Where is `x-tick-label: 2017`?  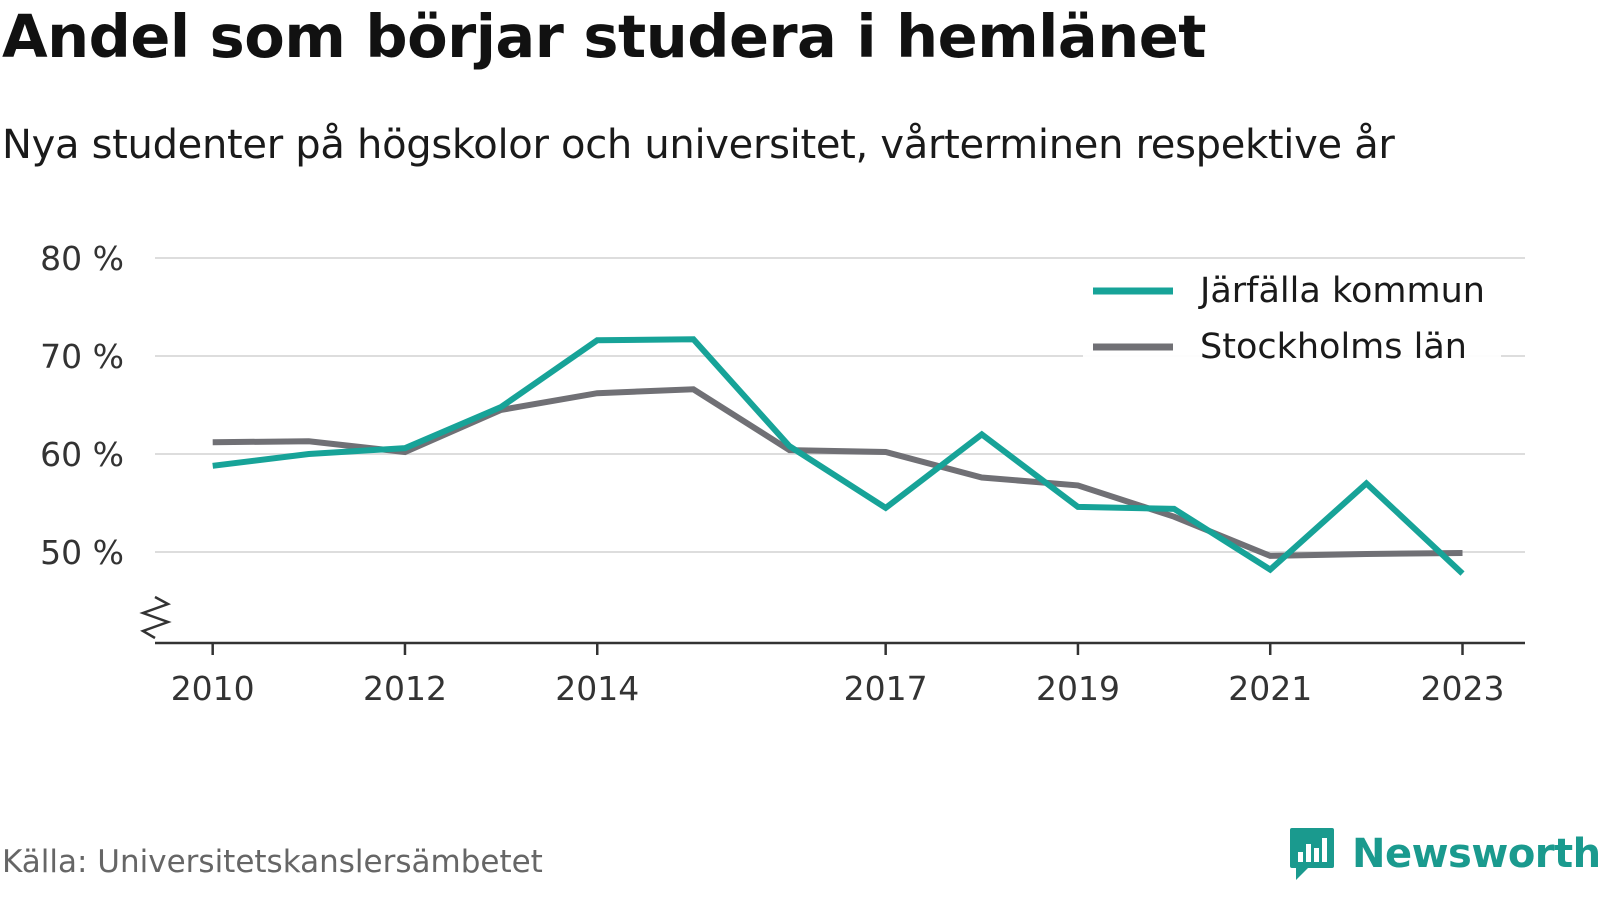 x-tick-label: 2017 is located at coordinates (886, 688).